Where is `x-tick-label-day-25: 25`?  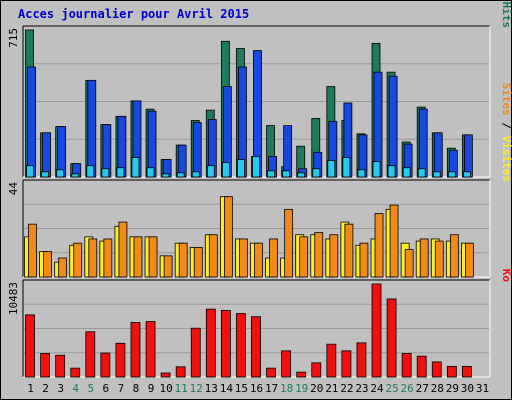
x-tick-label-day-25: 25 is located at coordinates (391, 388).